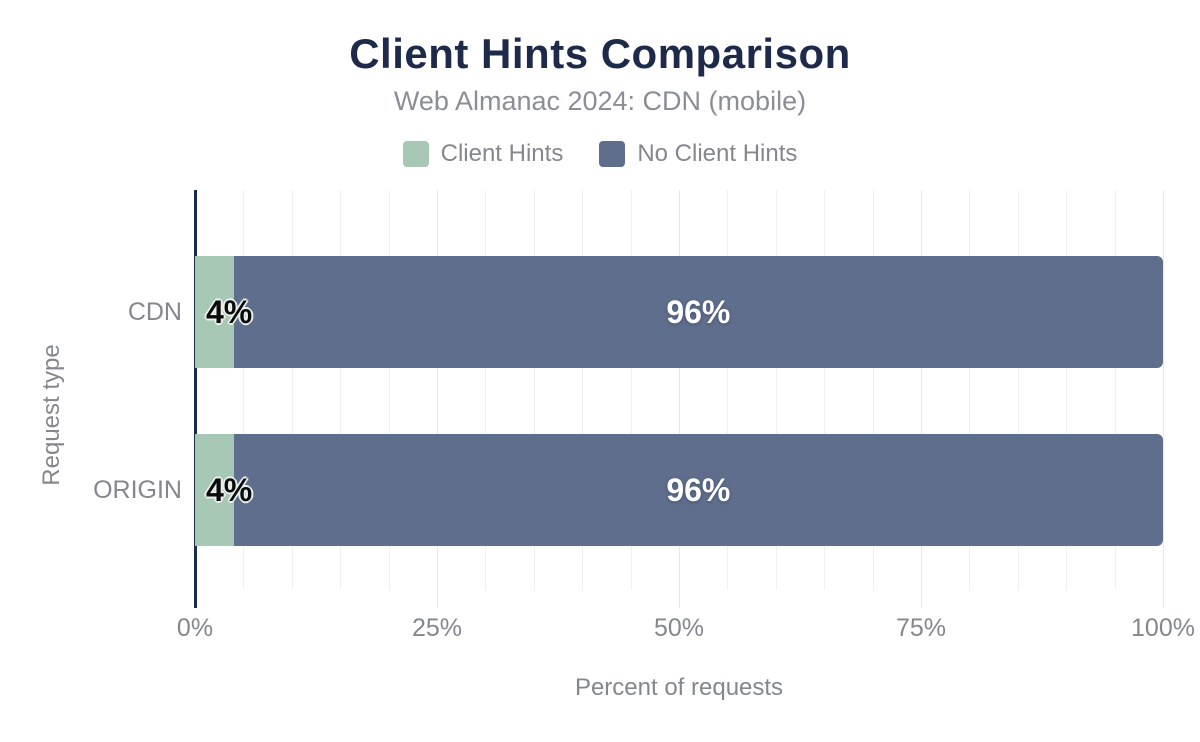  I want to click on x-tick-label-0: 0%, so click(195, 628).